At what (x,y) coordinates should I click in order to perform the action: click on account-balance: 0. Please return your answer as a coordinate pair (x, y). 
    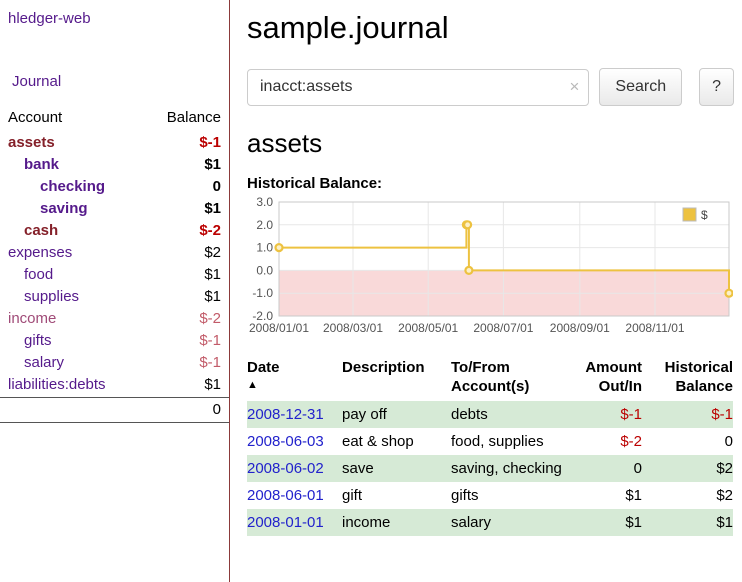
    Looking at the image, I should click on (216, 186).